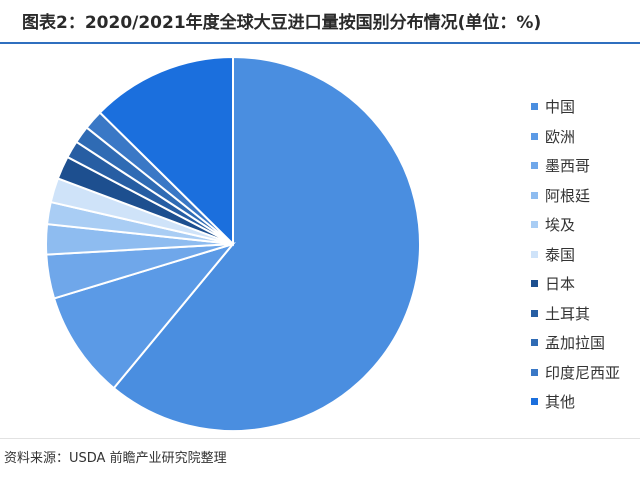 The width and height of the screenshot is (640, 478). Describe the element at coordinates (320, 43) in the screenshot. I see `title-divider` at that location.